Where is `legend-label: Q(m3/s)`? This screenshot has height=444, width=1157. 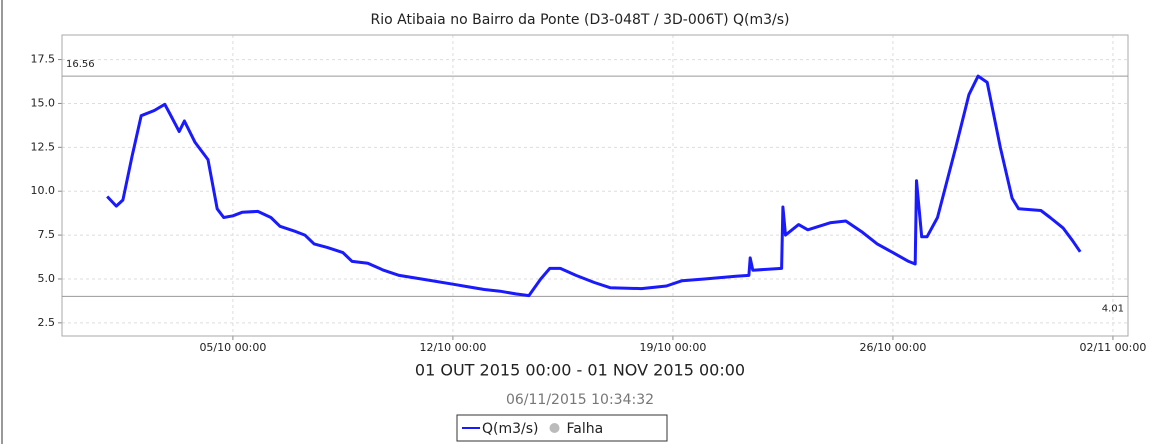
legend-label: Q(m3/s) is located at coordinates (510, 429).